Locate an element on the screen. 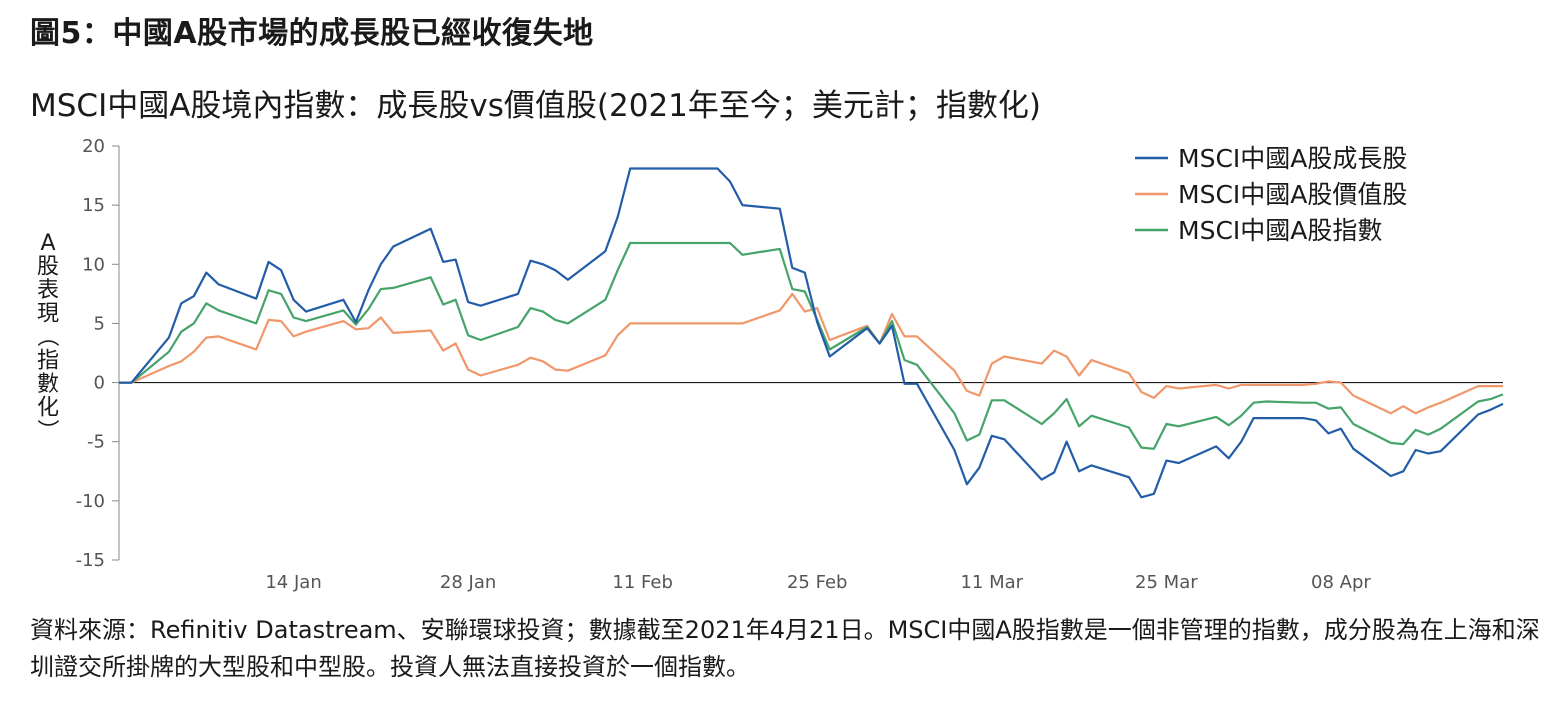 This screenshot has width=1561, height=701. x-tick-label: 08 Apr is located at coordinates (1341, 582).